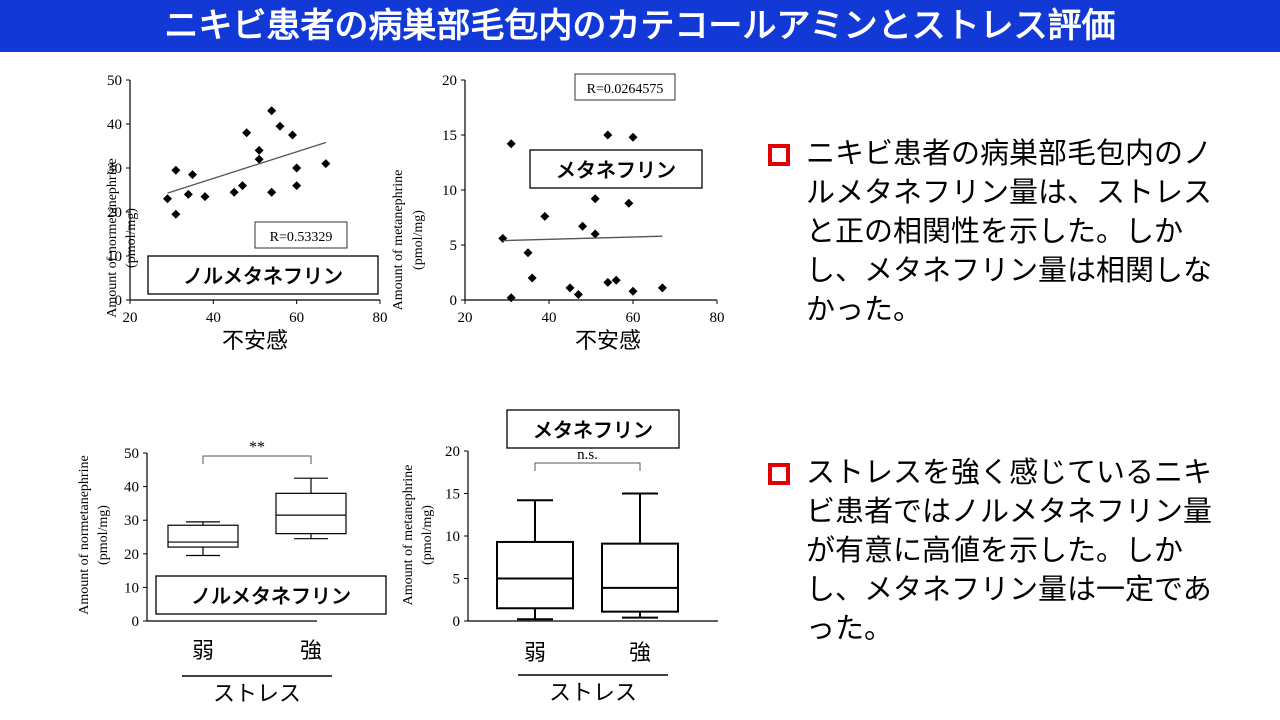 This screenshot has height=720, width=1280. Describe the element at coordinates (257, 447) in the screenshot. I see `significance-label: **` at that location.